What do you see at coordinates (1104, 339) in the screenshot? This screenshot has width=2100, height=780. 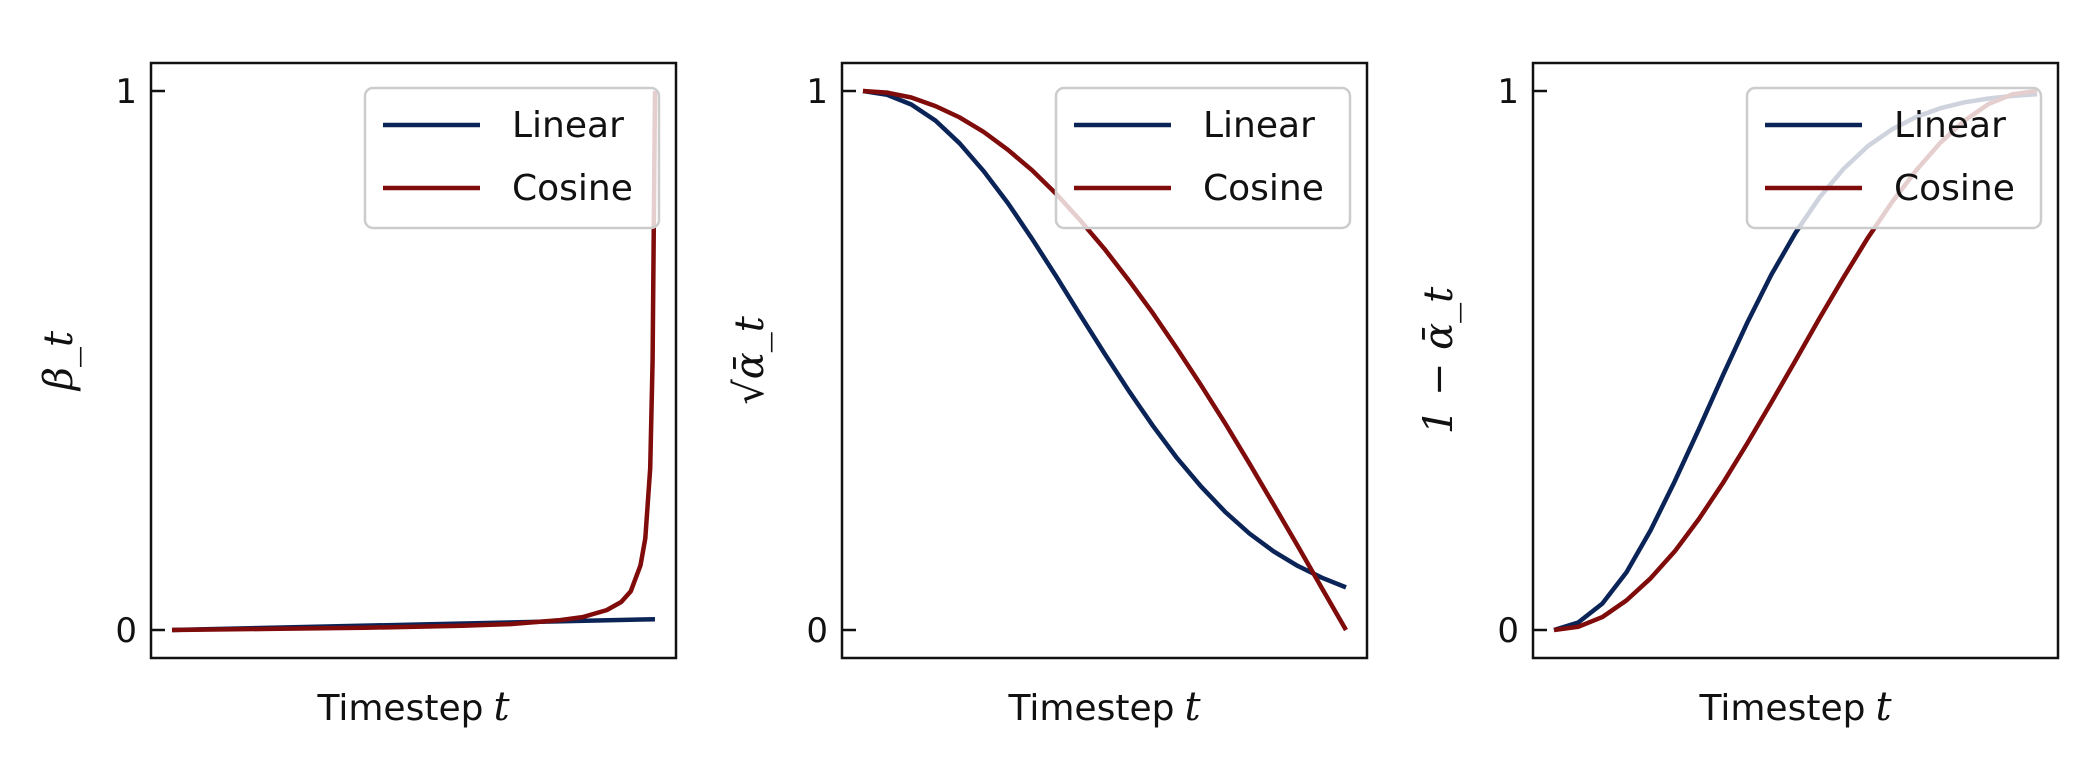 I see `series-line-linear` at bounding box center [1104, 339].